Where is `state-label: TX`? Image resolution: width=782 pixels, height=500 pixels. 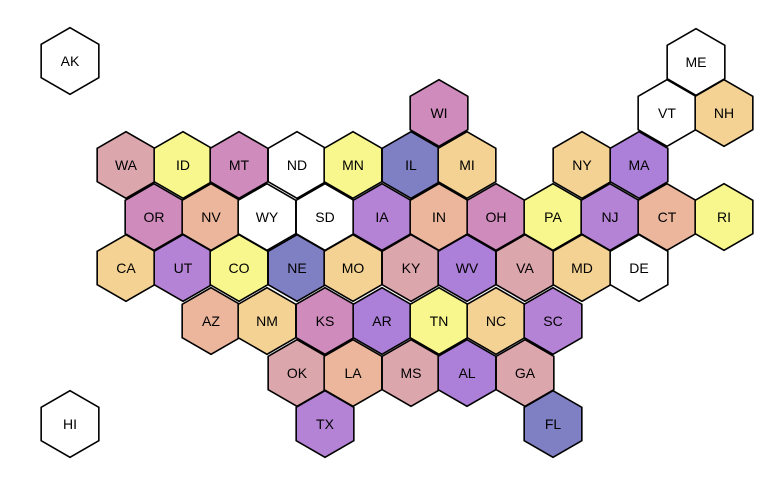 state-label: TX is located at coordinates (325, 424).